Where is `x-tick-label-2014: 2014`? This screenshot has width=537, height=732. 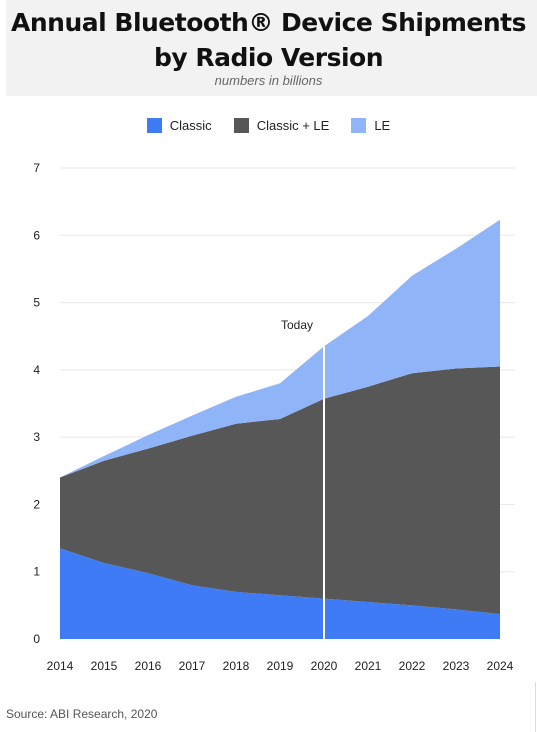
x-tick-label-2014: 2014 is located at coordinates (60, 666).